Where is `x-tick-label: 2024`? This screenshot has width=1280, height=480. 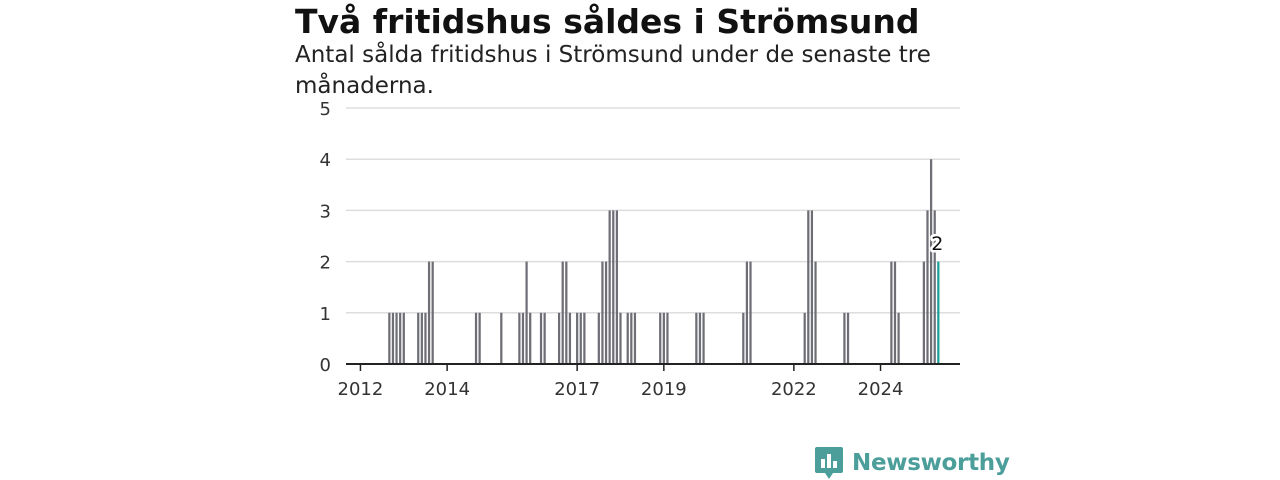
x-tick-label: 2024 is located at coordinates (881, 389).